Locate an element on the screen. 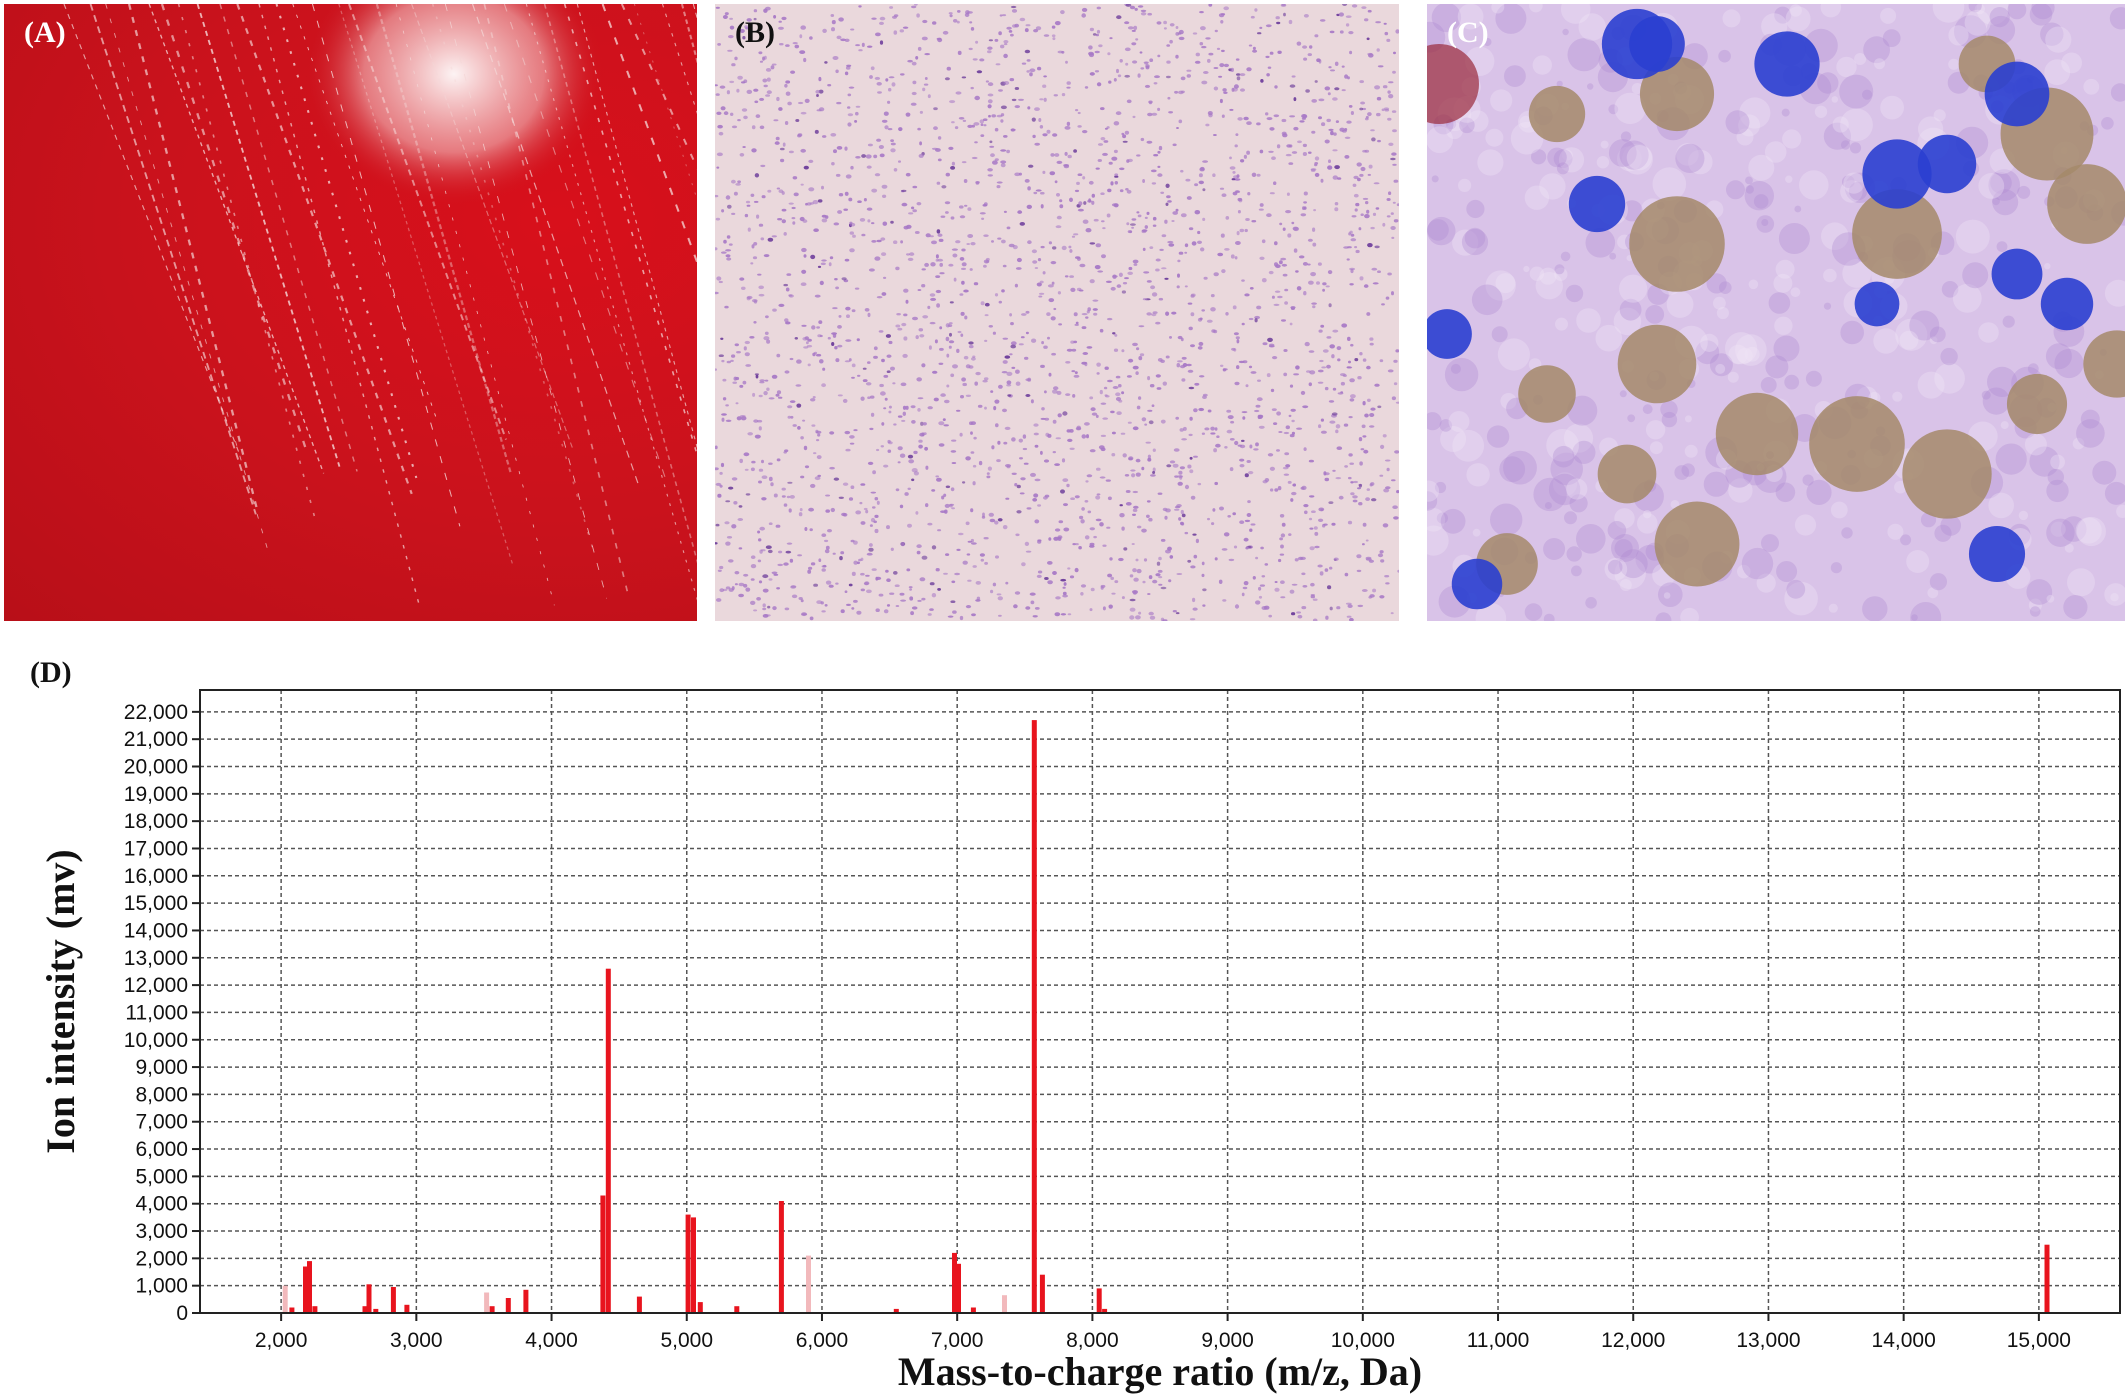  x-tick-label: 2,000 is located at coordinates (281, 1340).